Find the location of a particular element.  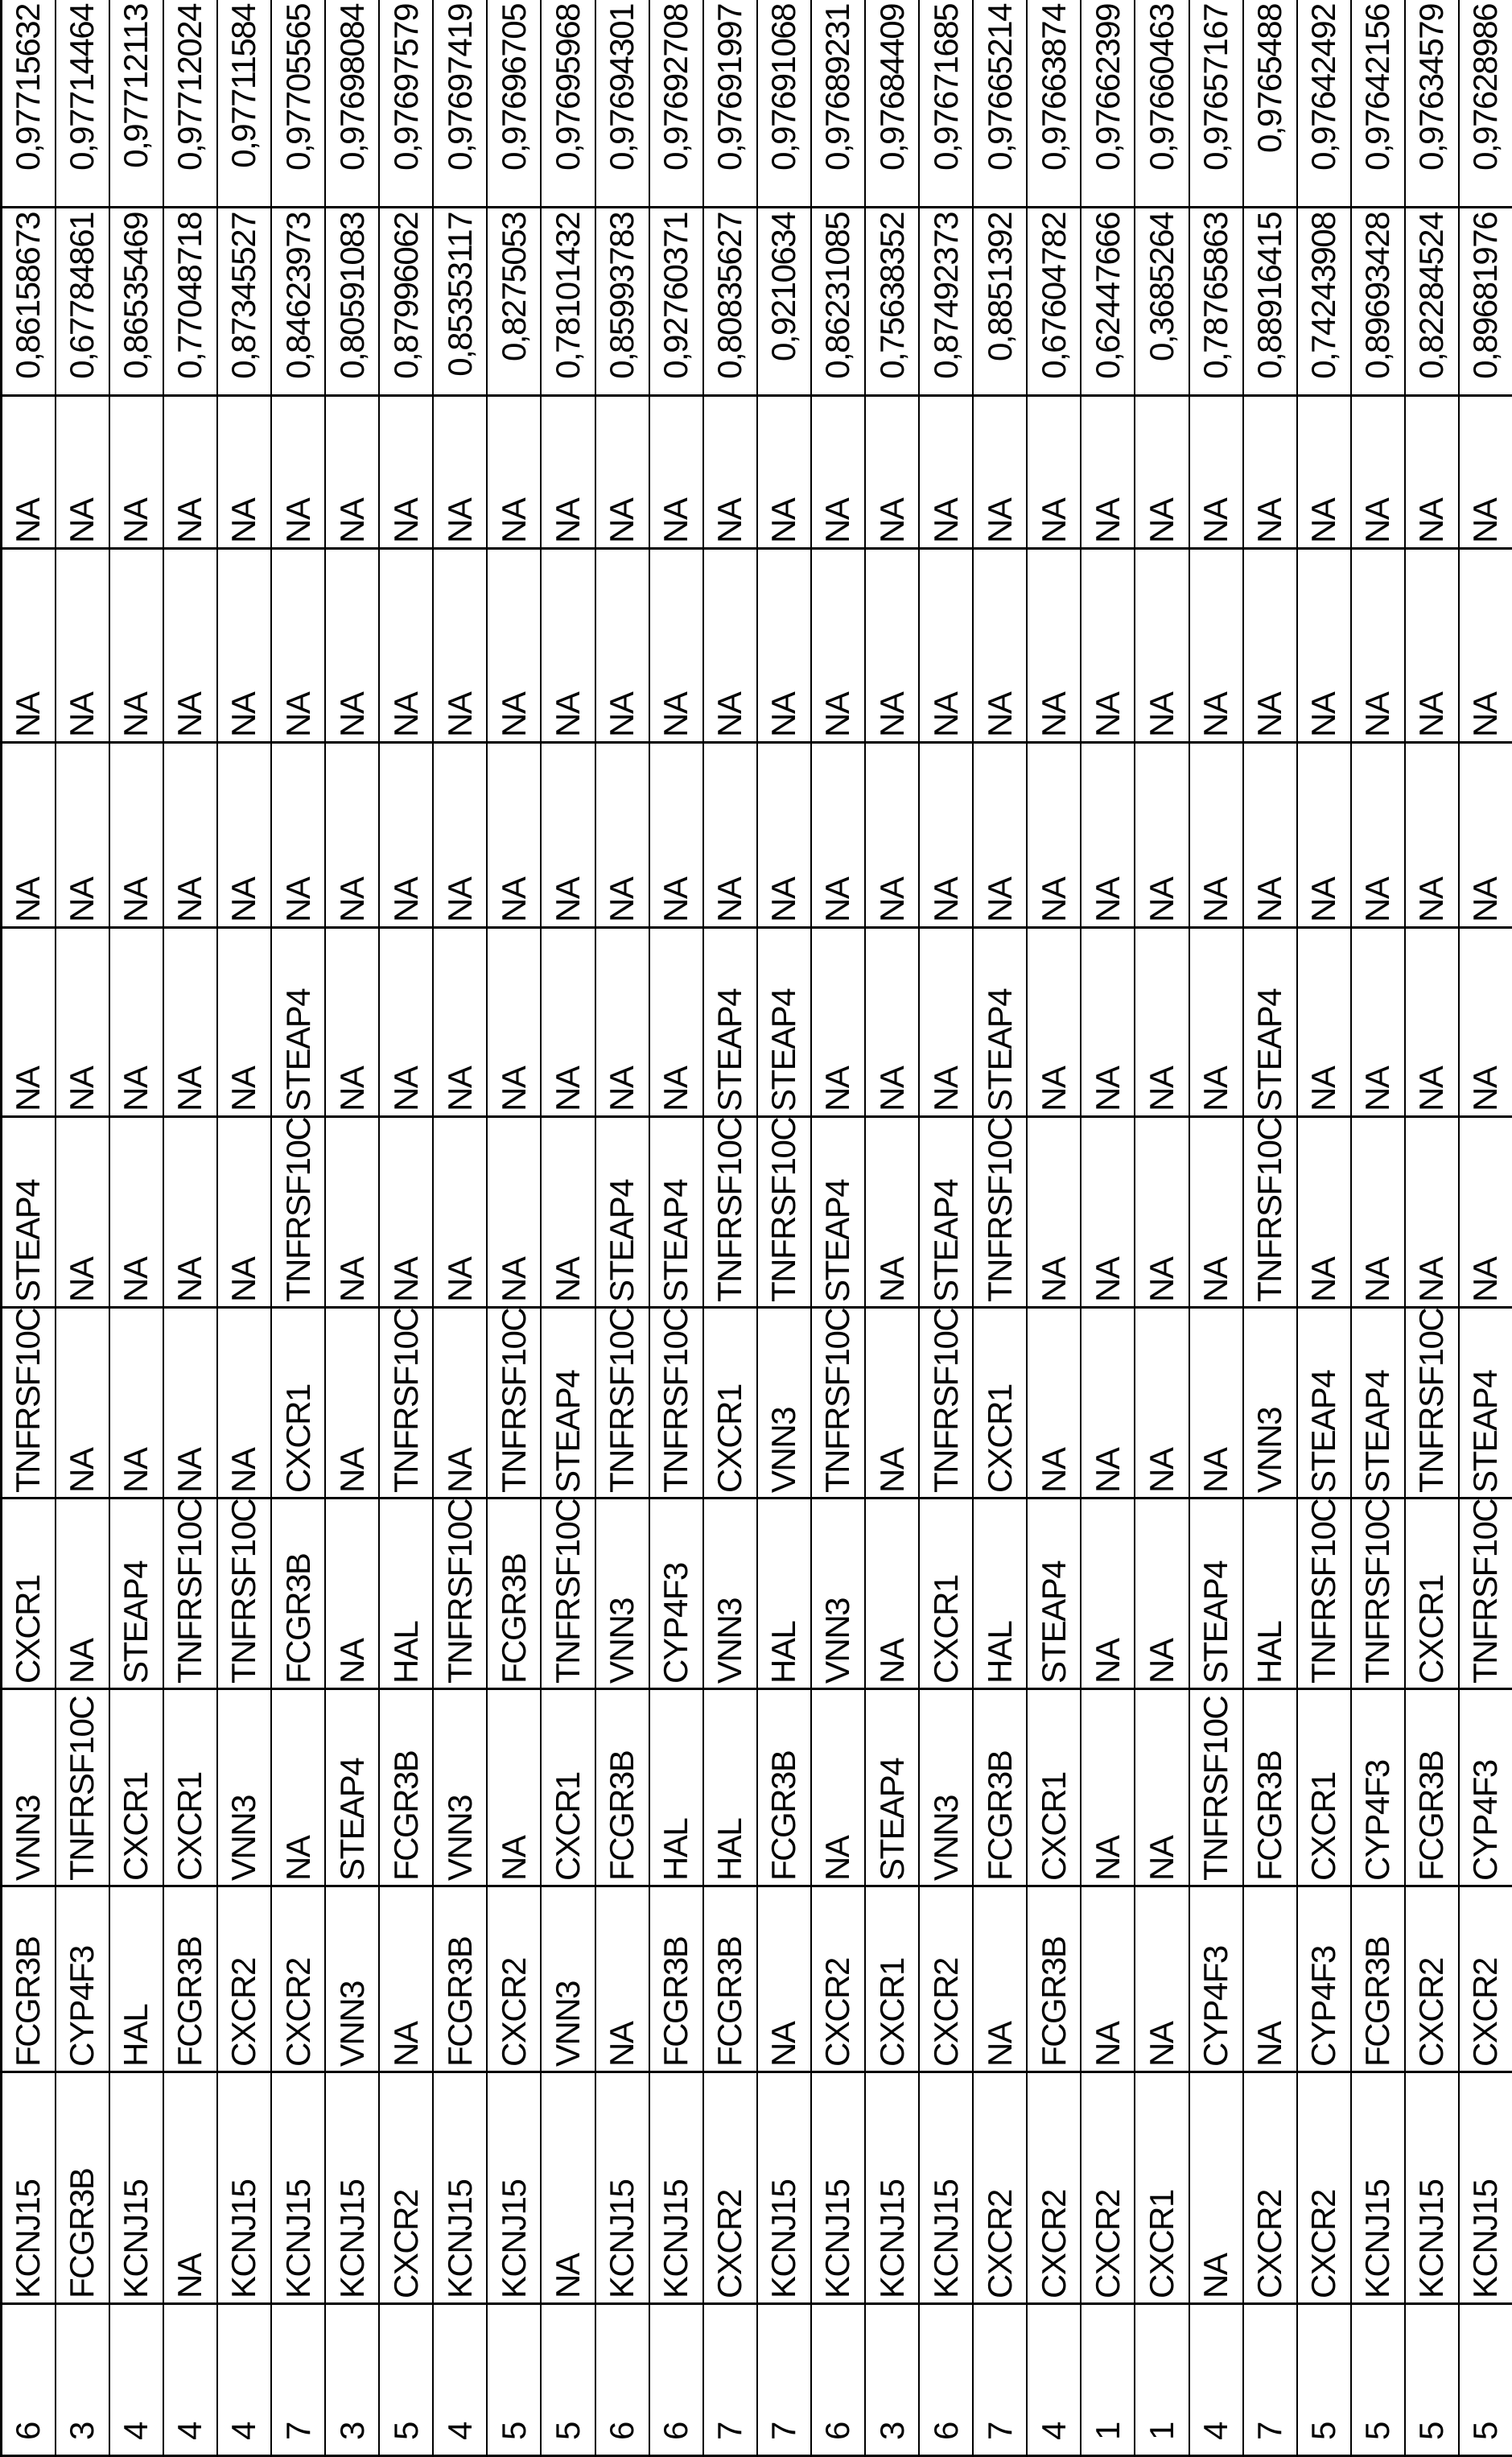

table-cell: 0,97689231 is located at coordinates (837, 104).